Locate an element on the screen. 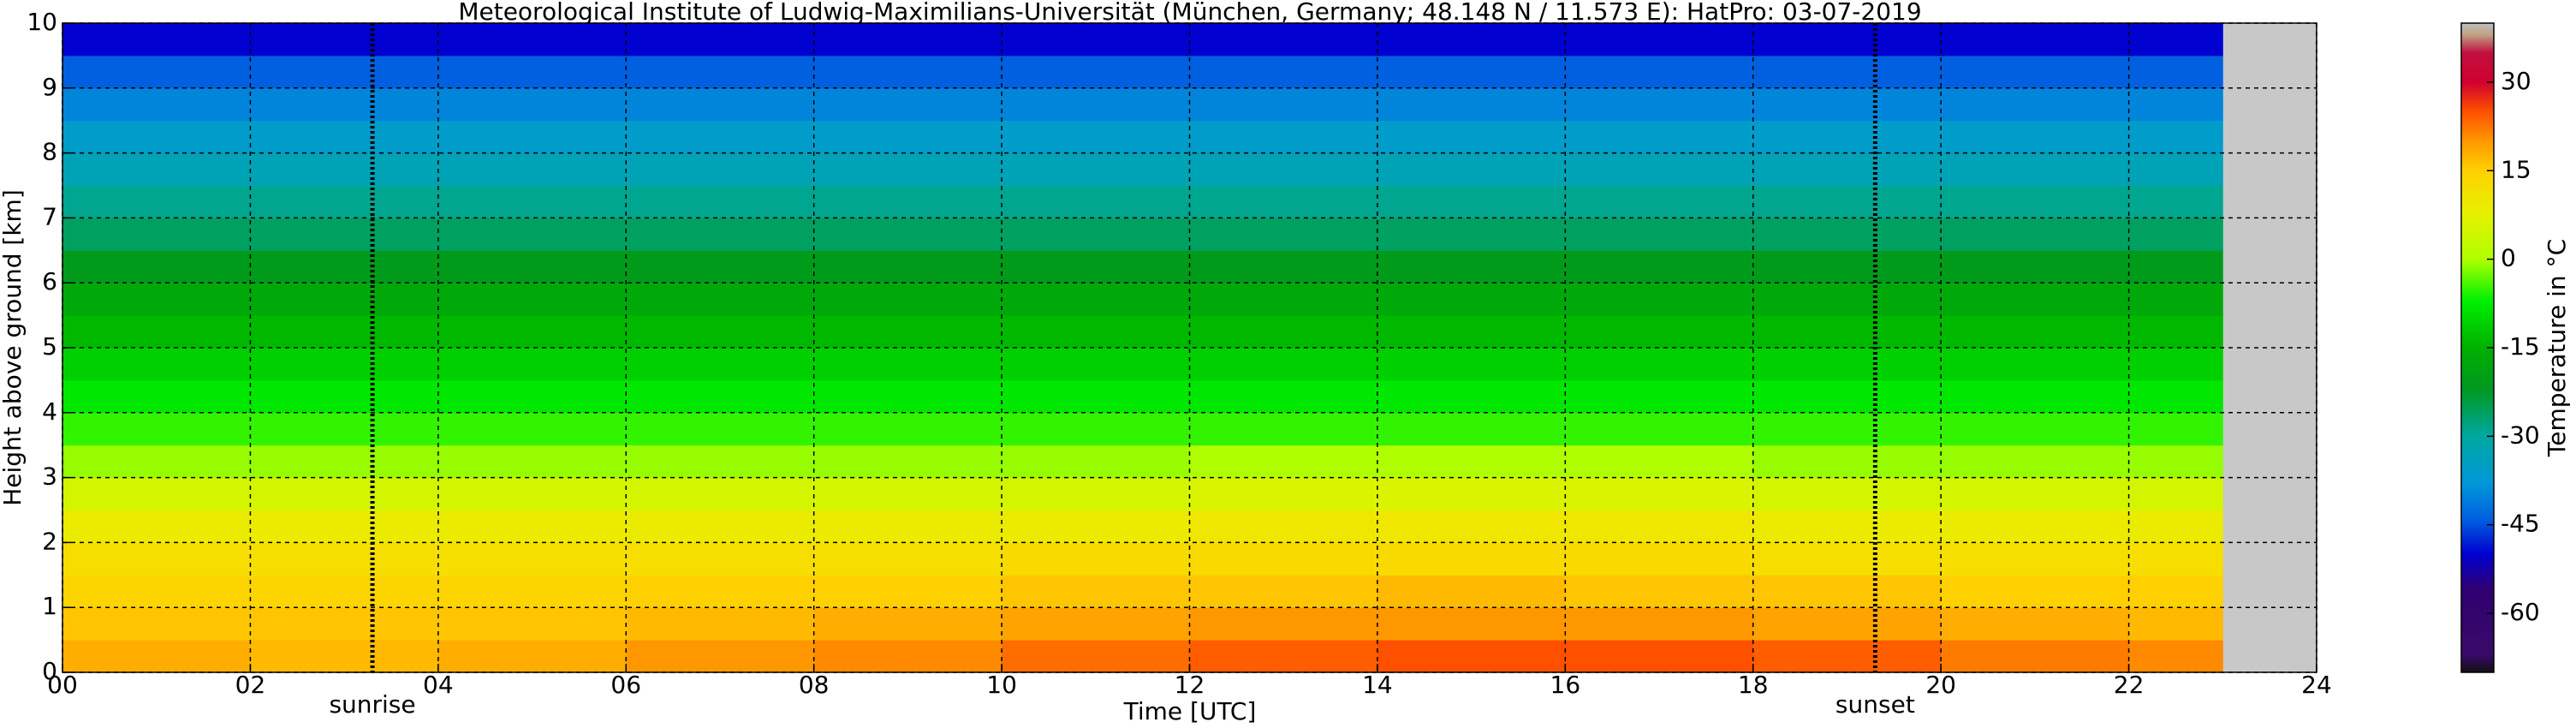 Image resolution: width=2576 pixels, height=728 pixels. colorbar-tick-label: -30 is located at coordinates (2520, 435).